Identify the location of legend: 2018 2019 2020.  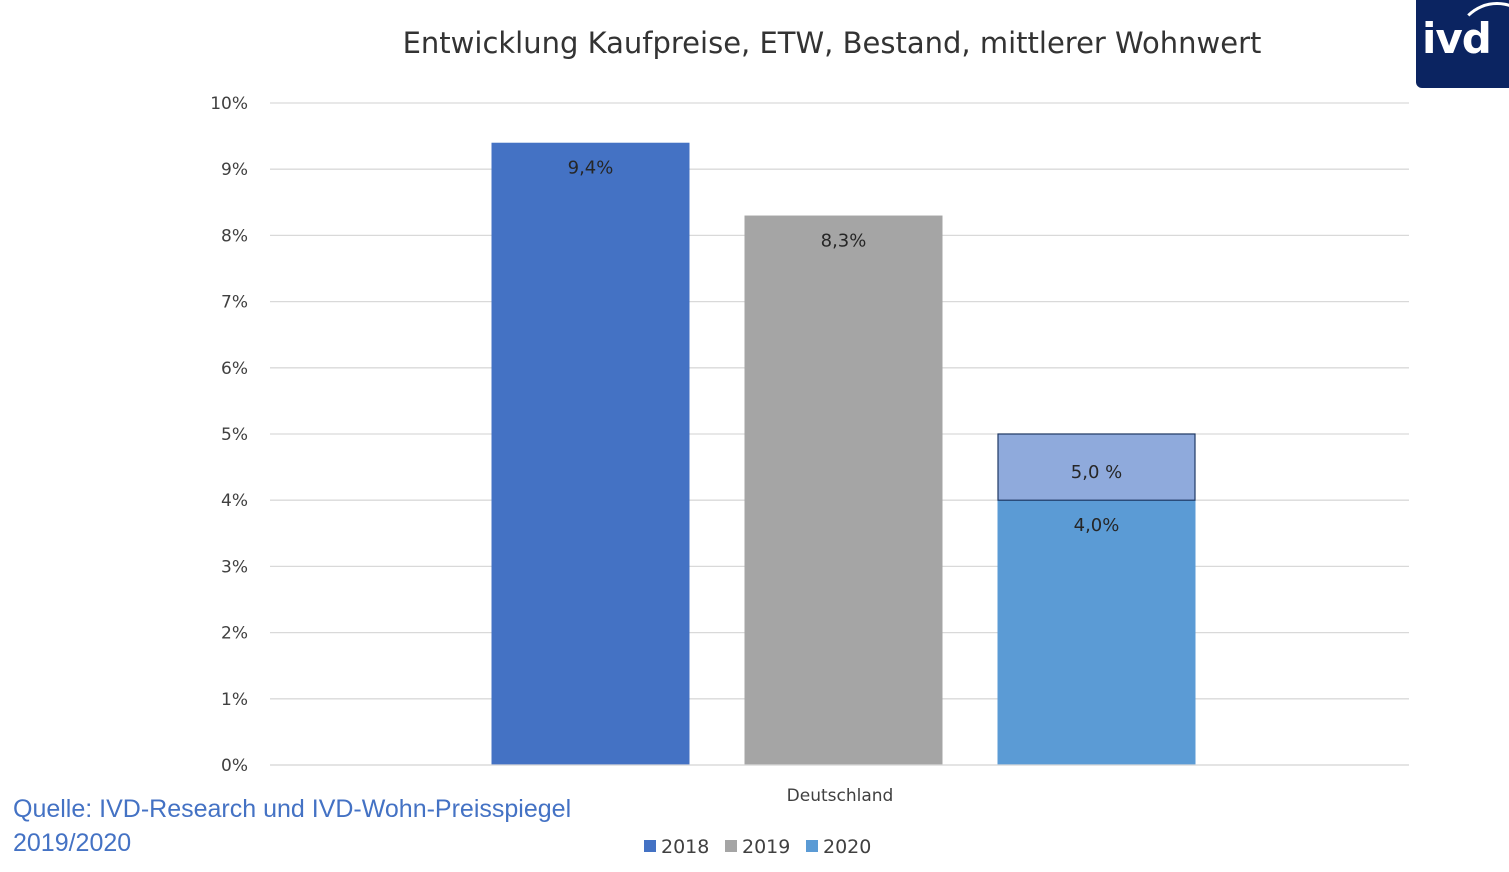
(757, 847).